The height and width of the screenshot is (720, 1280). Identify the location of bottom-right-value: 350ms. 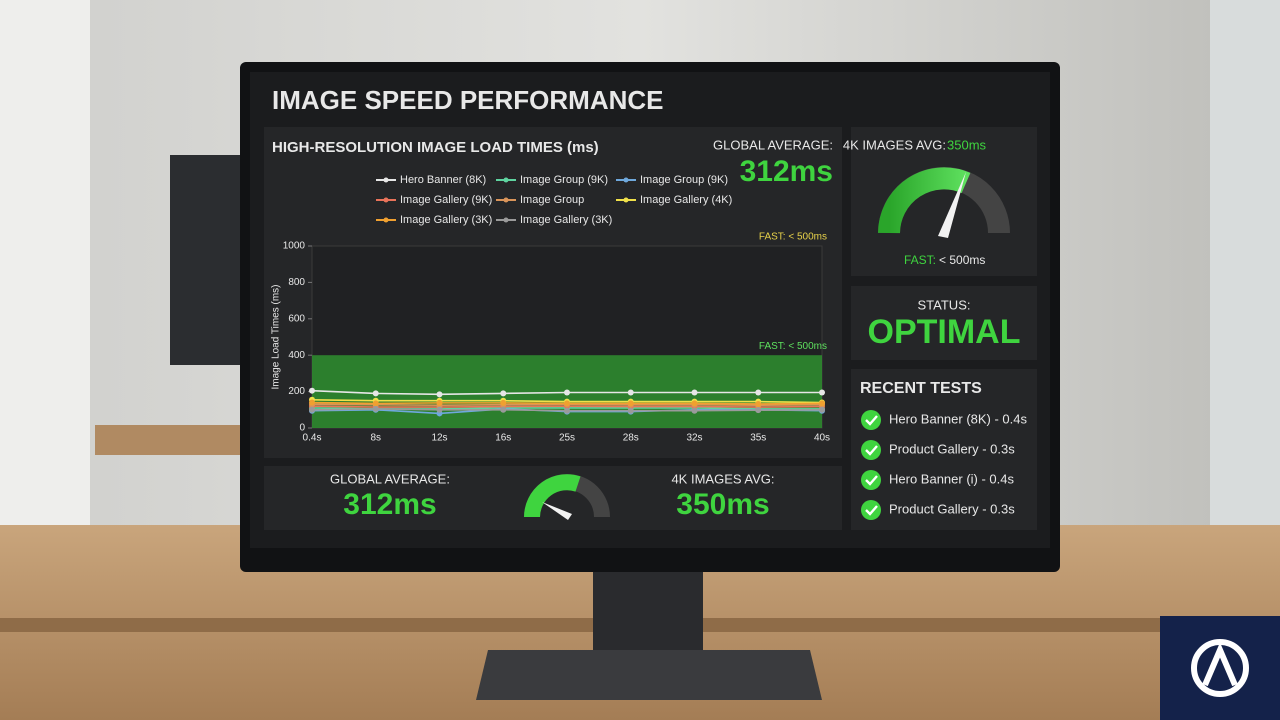
(722, 504).